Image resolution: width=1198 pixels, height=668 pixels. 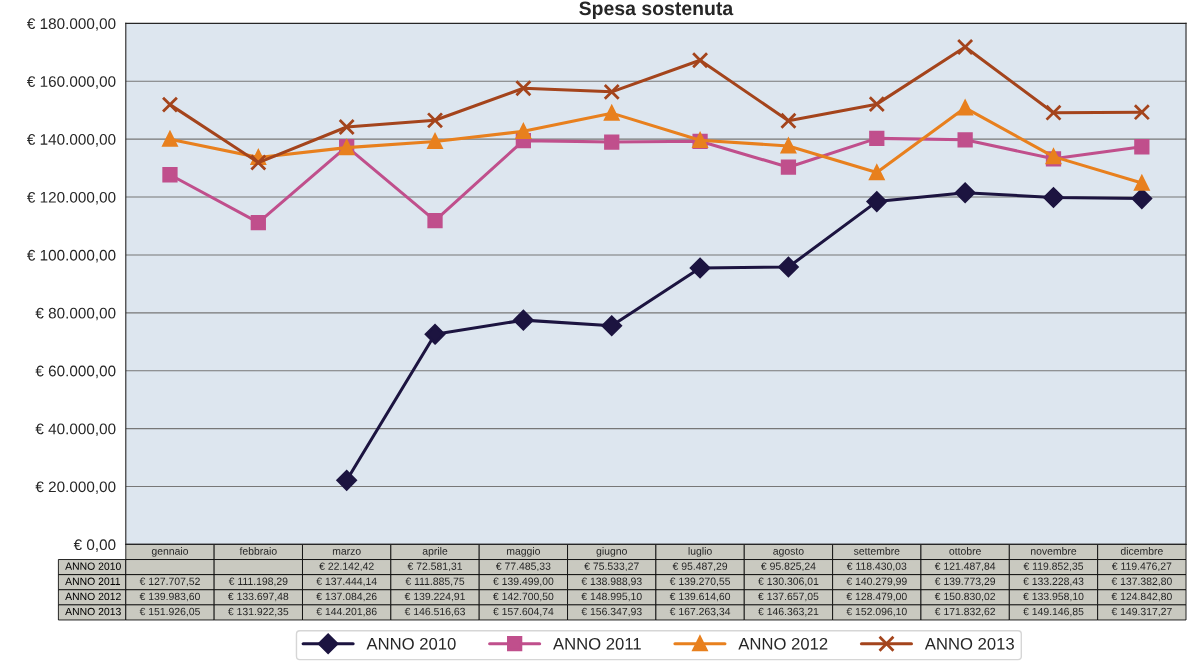 What do you see at coordinates (75, 314) in the screenshot?
I see `y-tick-label: € 80.000,00` at bounding box center [75, 314].